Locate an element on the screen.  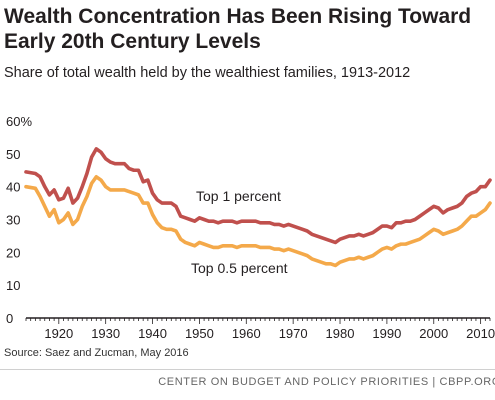
source-note: Source: Saez and Zucman, May 2016 is located at coordinates (96, 353).